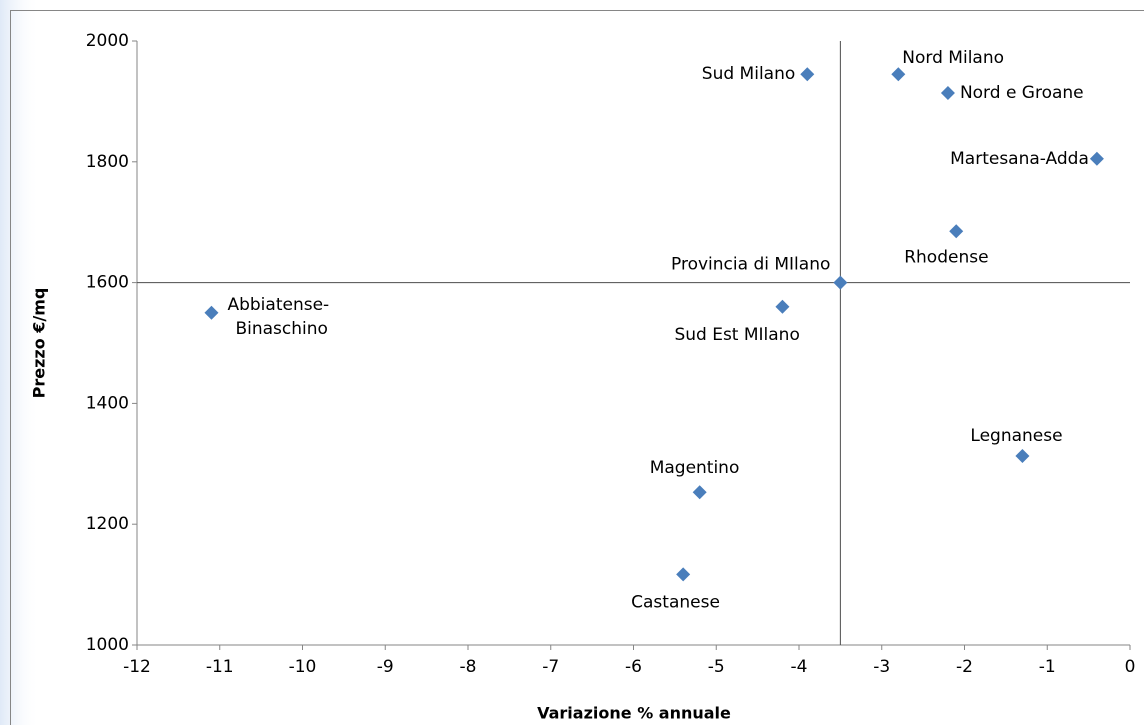 Image resolution: width=1144 pixels, height=725 pixels. Describe the element at coordinates (278, 317) in the screenshot. I see `point-label: Abbiatense-Binaschino` at that location.